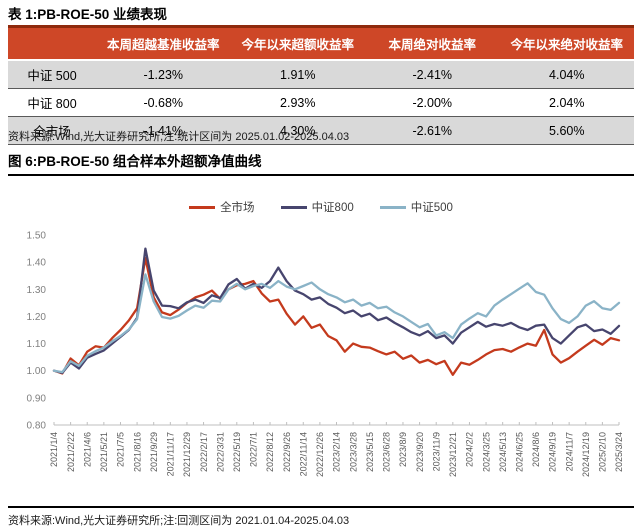 This screenshot has height=530, width=642. Describe the element at coordinates (135, 161) in the screenshot. I see `figure-title: 图 6:PB-ROE-50 组合样本外超额净值曲线` at that location.